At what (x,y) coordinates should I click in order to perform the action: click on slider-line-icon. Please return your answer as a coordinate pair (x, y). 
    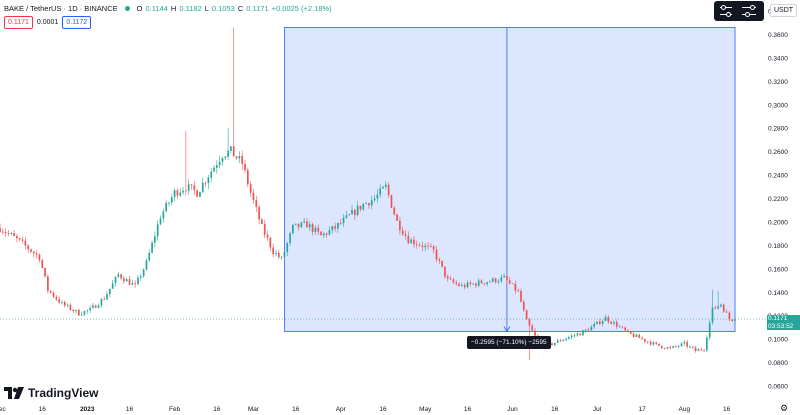
    Looking at the image, I should click on (726, 7).